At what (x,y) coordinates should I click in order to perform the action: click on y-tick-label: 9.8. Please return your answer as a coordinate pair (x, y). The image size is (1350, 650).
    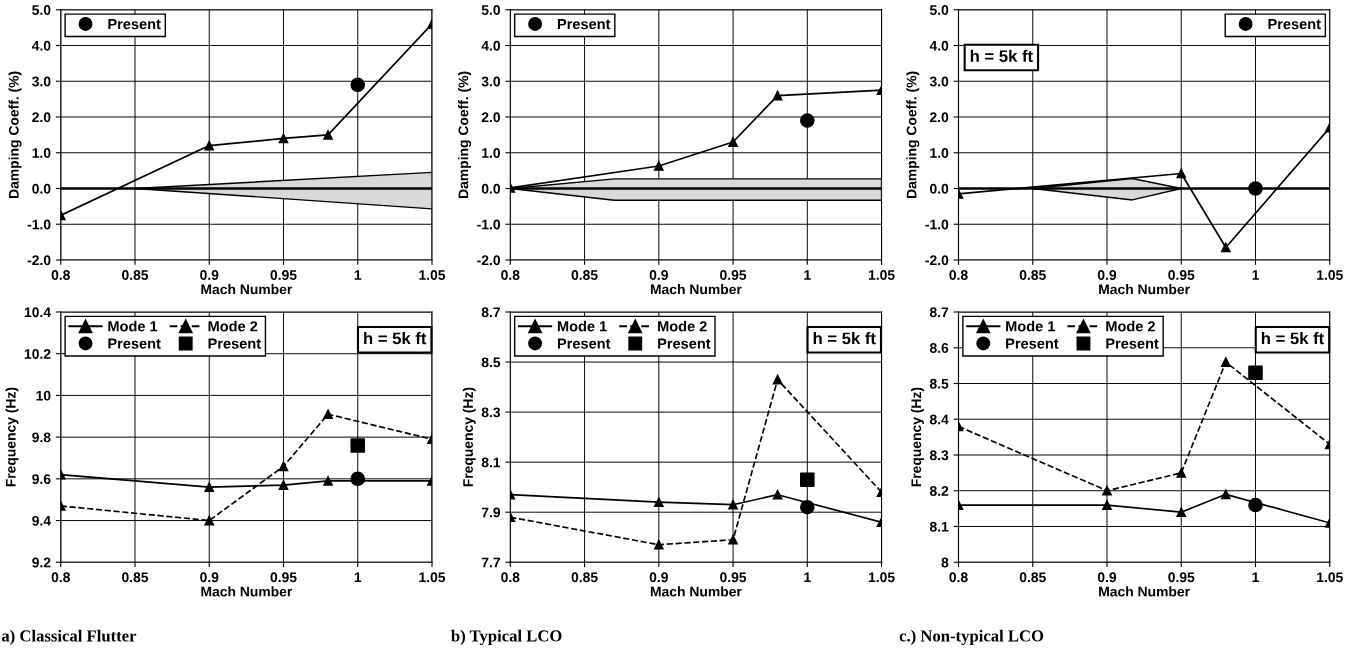
    Looking at the image, I should click on (41, 437).